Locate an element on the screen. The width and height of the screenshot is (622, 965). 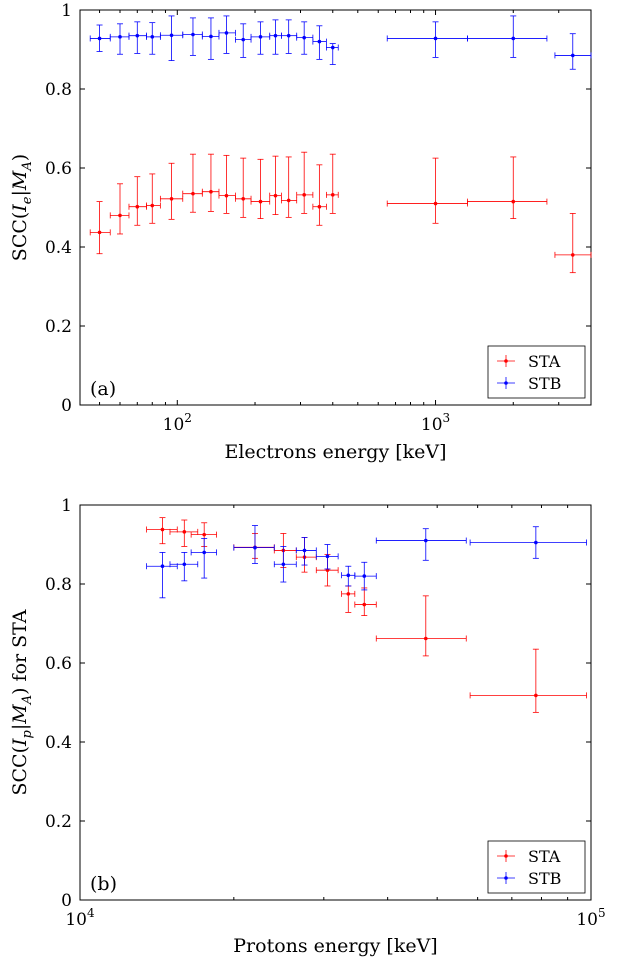
y-tick-label: 0.4 is located at coordinates (58, 743).